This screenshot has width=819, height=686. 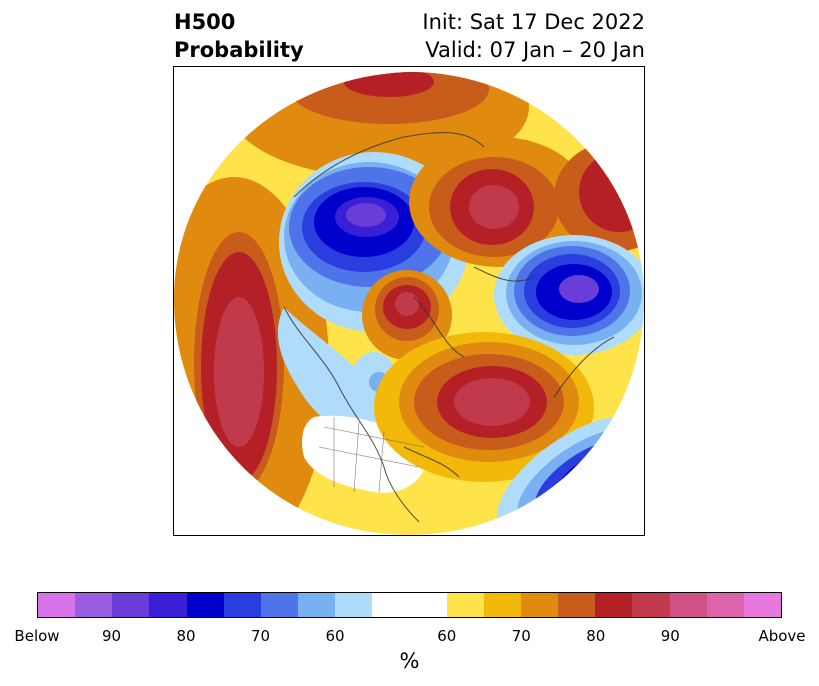 What do you see at coordinates (569, 295) in the screenshot?
I see `europe-negative-anomaly` at bounding box center [569, 295].